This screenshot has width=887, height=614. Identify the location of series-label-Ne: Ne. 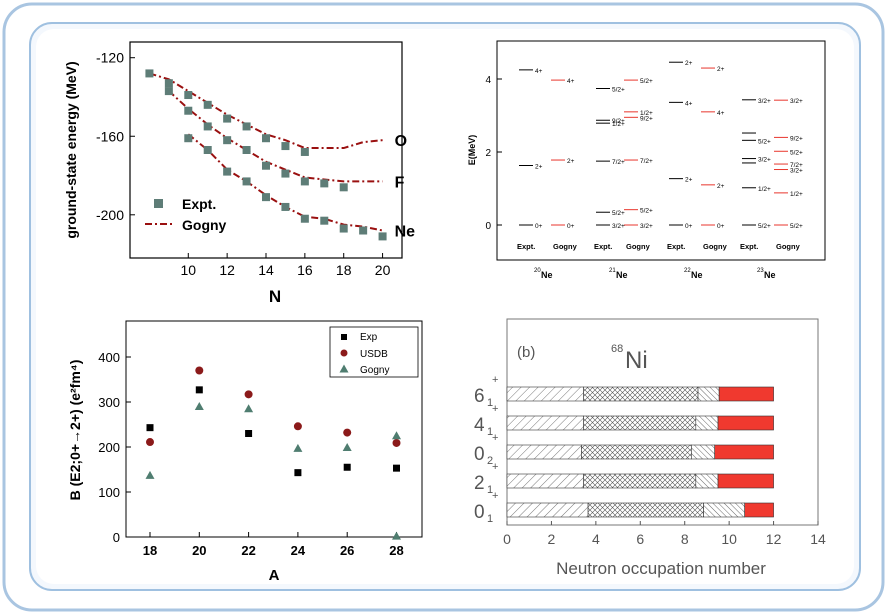
(405, 232).